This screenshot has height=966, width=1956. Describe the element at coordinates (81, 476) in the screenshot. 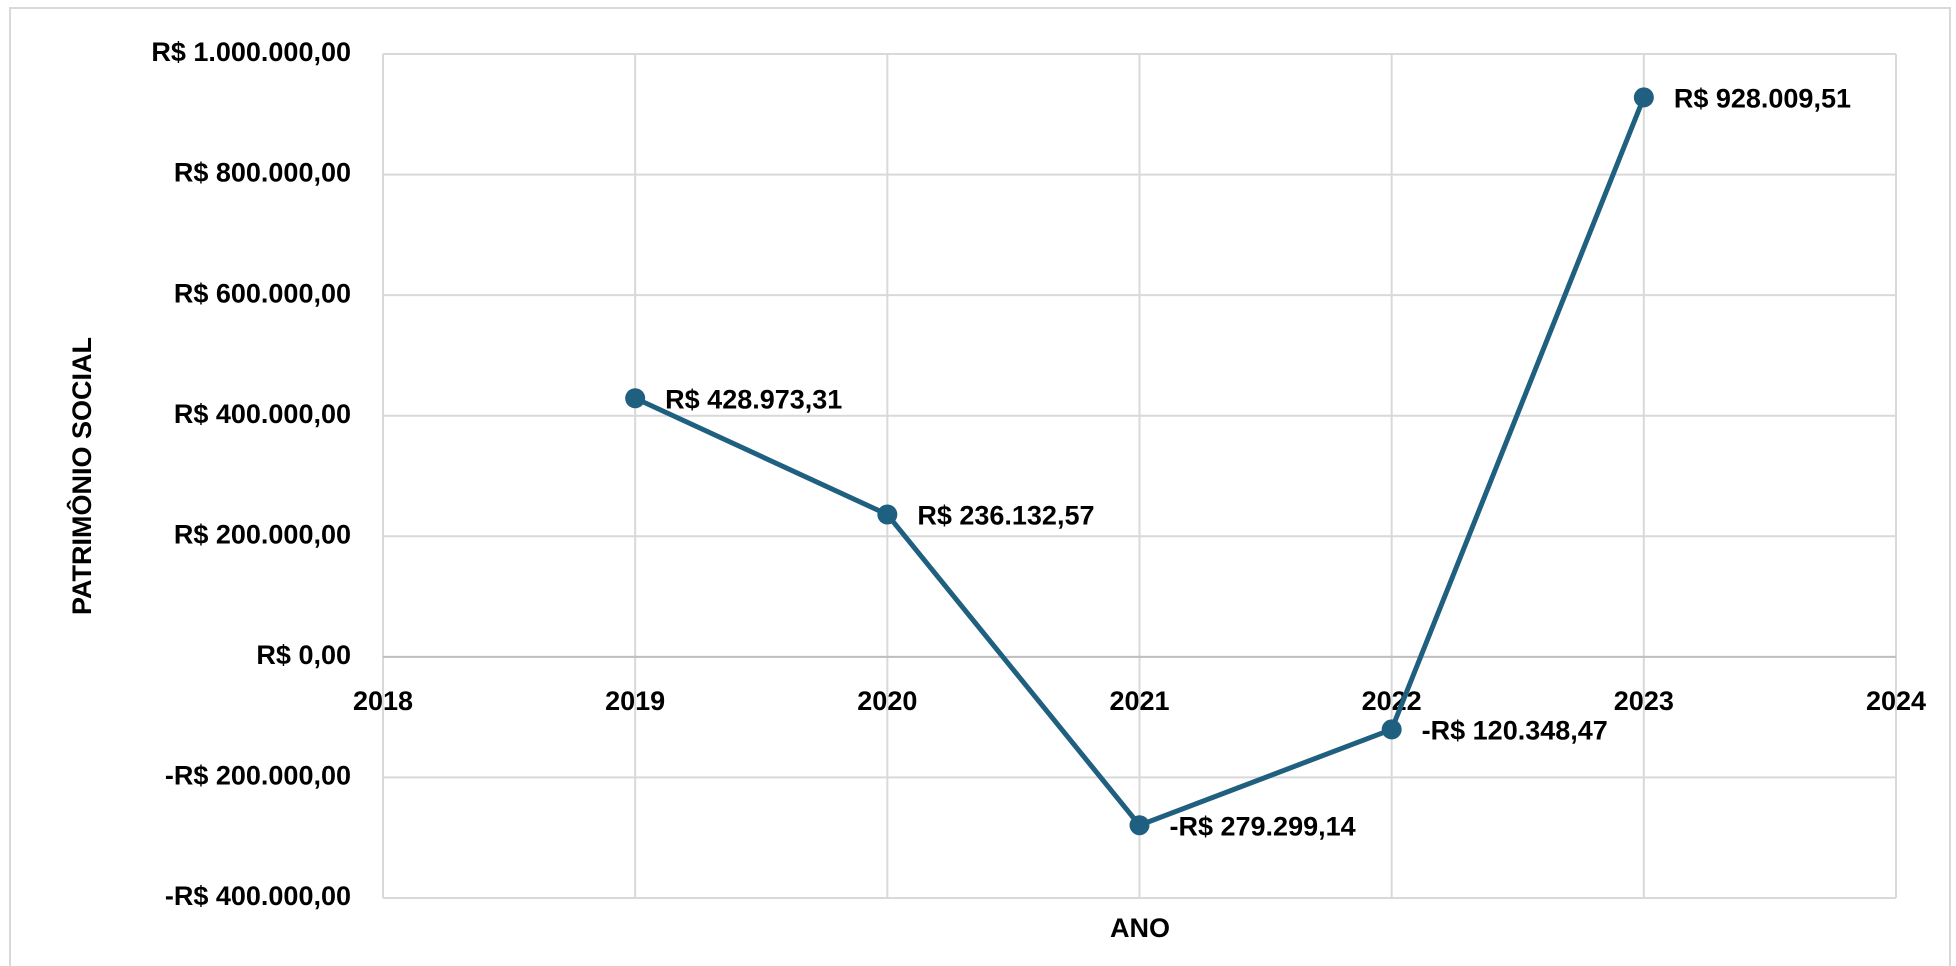

I see `y-axis-label: PATRIMÔNIO SOCIAL` at that location.